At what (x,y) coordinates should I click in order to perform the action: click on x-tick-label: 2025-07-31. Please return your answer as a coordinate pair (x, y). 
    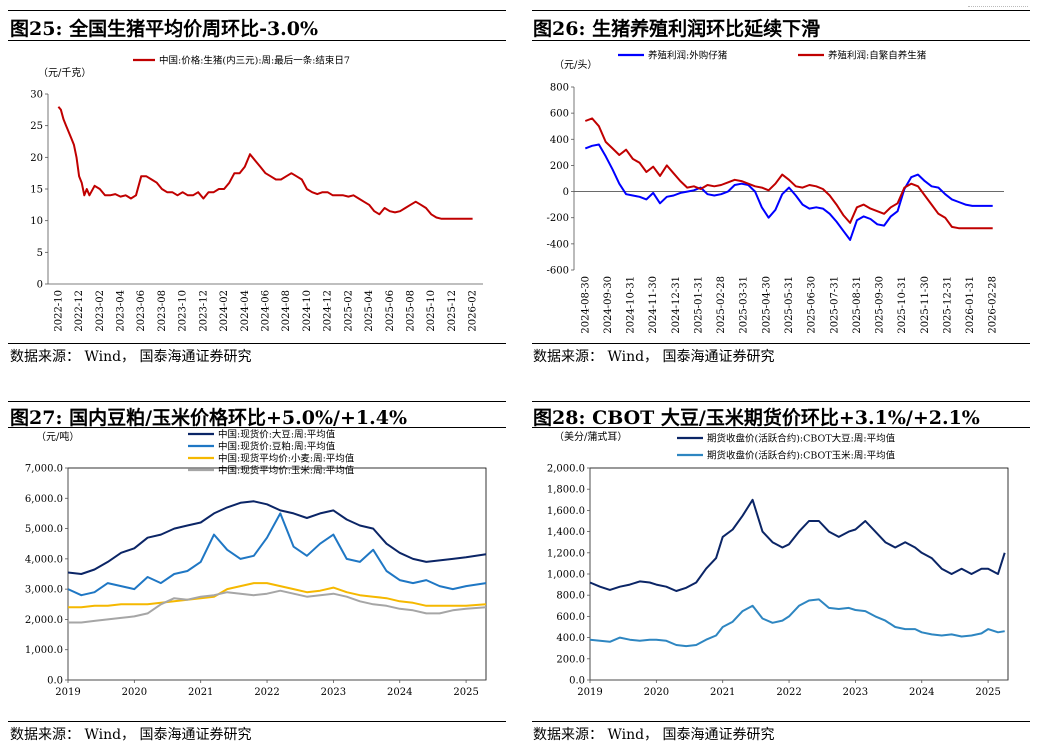
    Looking at the image, I should click on (834, 305).